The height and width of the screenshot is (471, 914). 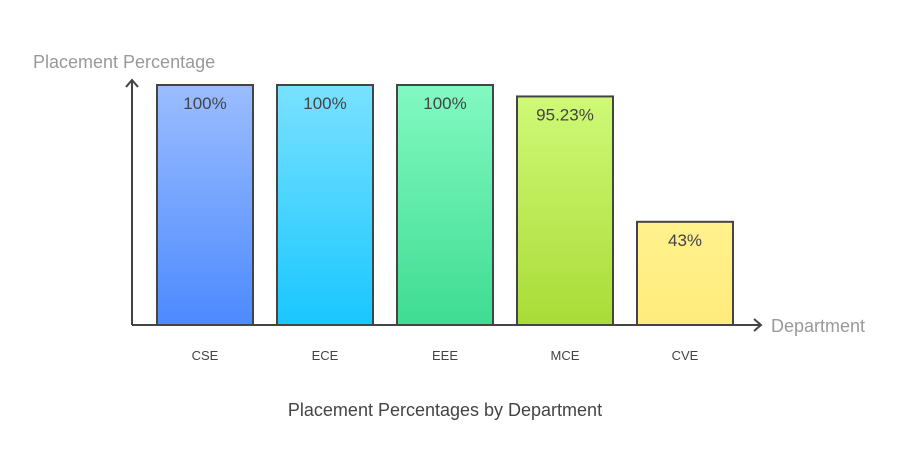 I want to click on x-tick-label: MCE, so click(x=565, y=355).